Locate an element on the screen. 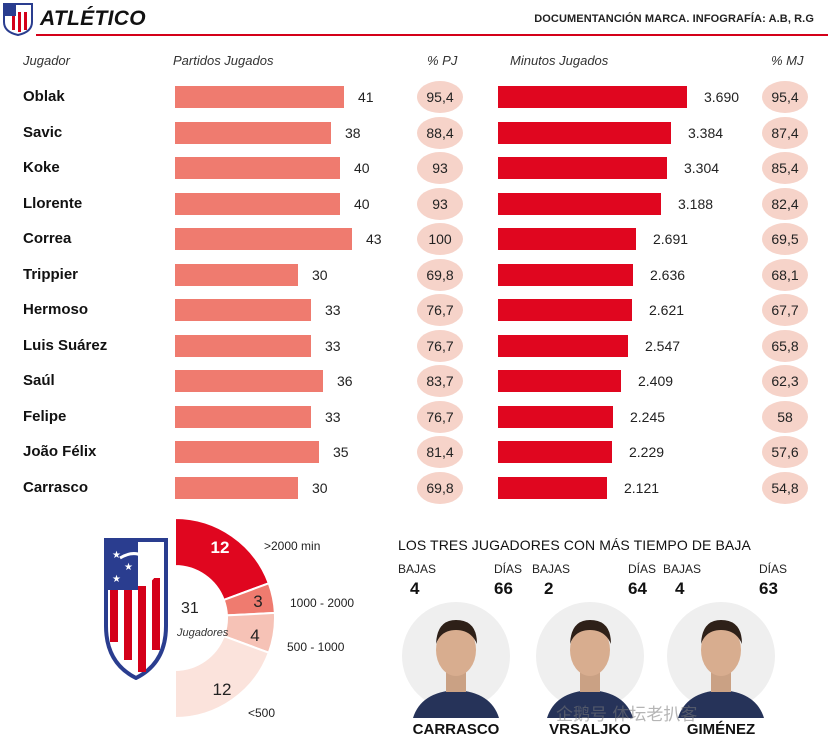 Image resolution: width=828 pixels, height=740 pixels. col-header-pct-matches: % PJ is located at coordinates (442, 60).